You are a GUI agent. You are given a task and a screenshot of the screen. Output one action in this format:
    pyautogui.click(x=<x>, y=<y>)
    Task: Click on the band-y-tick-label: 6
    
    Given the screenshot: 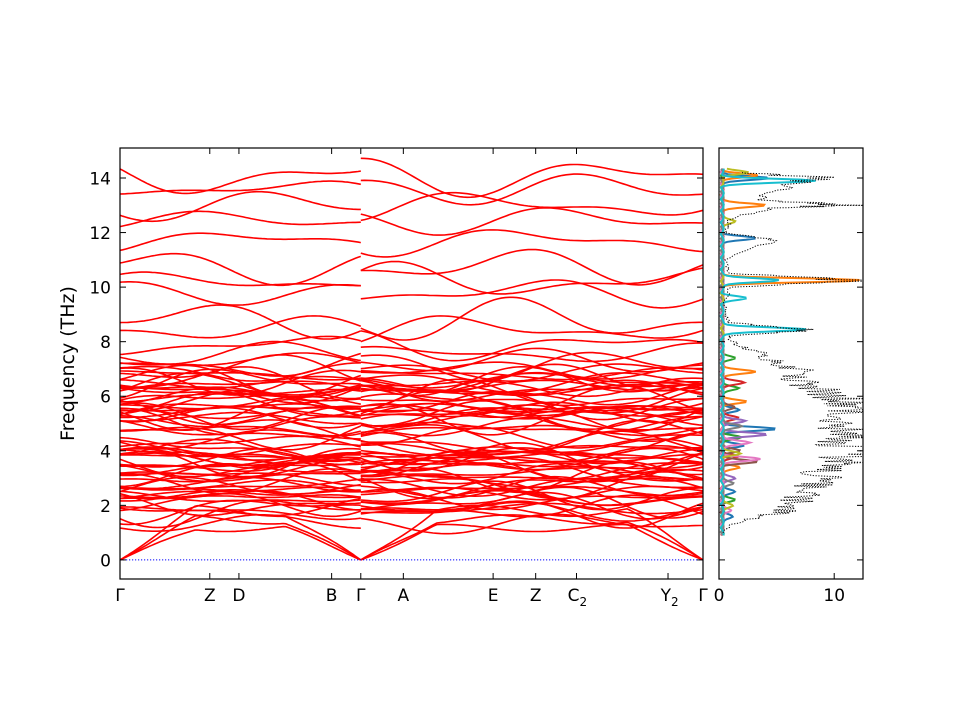 What is the action you would take?
    pyautogui.click(x=105, y=398)
    